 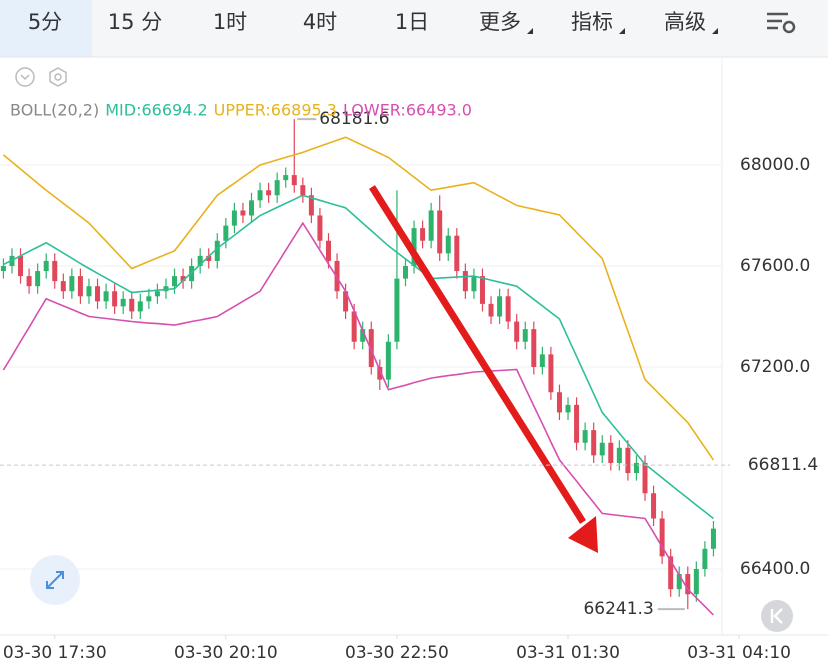 I want to click on tab-selected-bg, so click(x=46, y=28).